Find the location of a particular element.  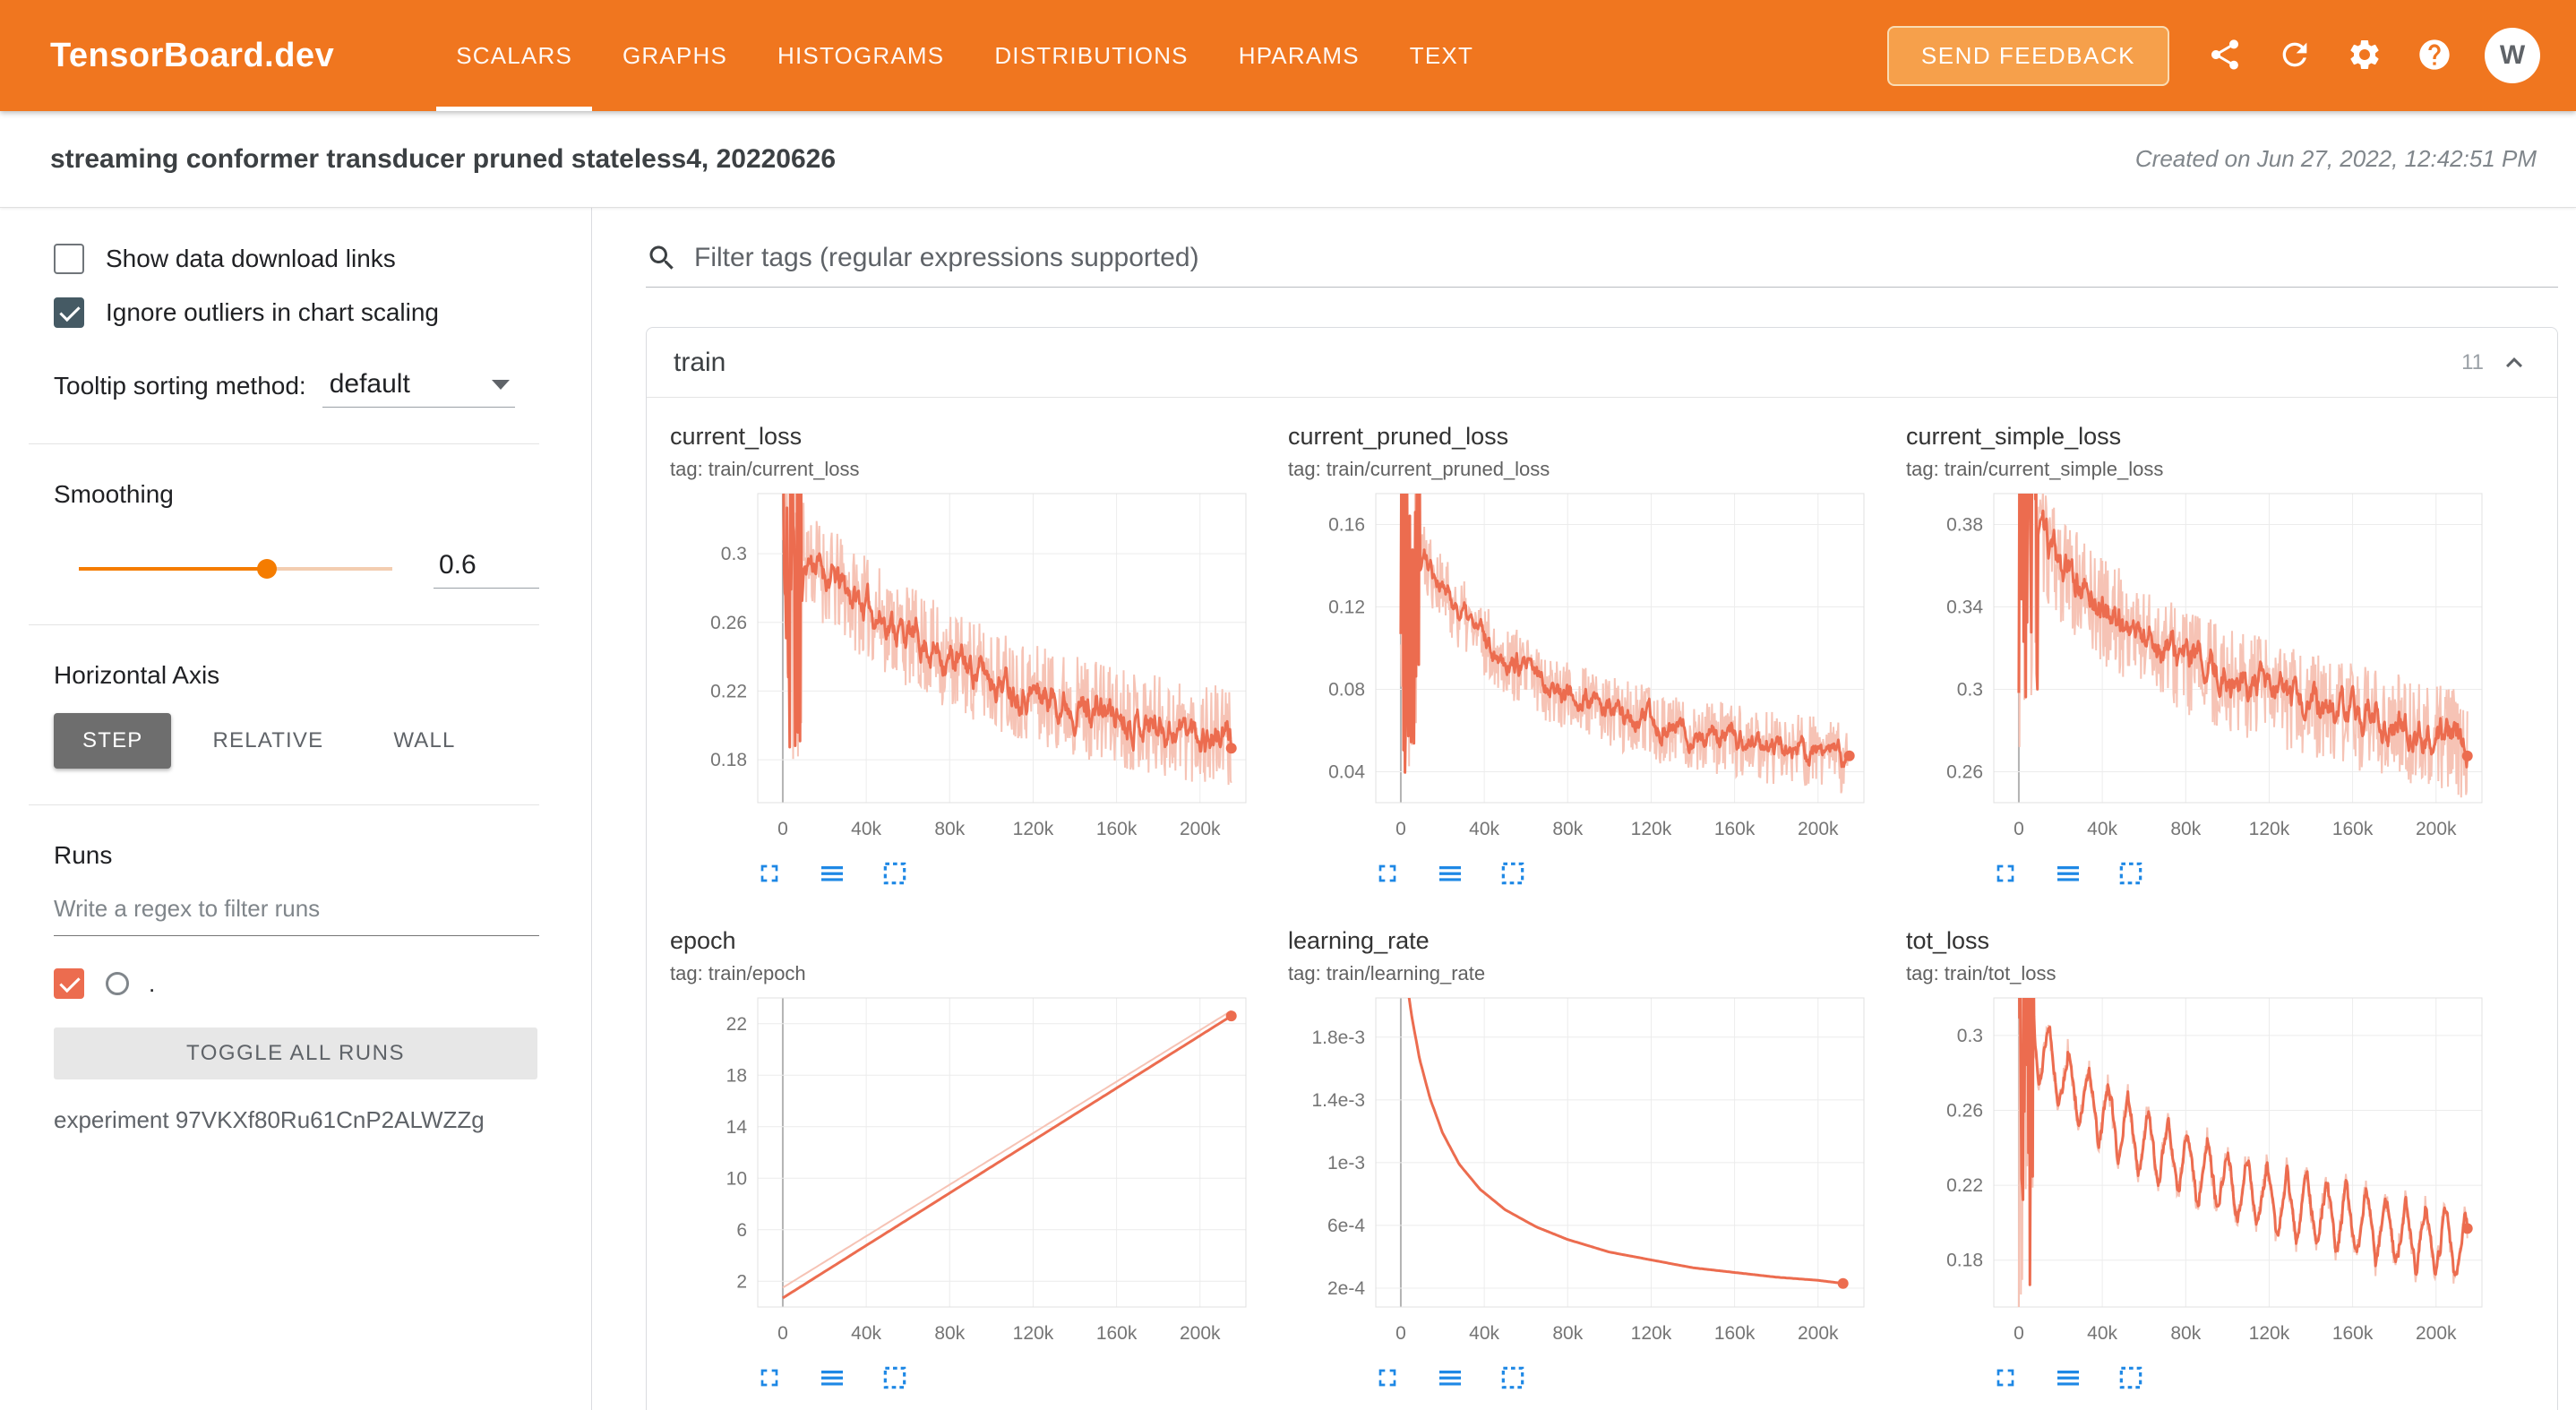

tab-hparams: HPARAMS is located at coordinates (1299, 55).